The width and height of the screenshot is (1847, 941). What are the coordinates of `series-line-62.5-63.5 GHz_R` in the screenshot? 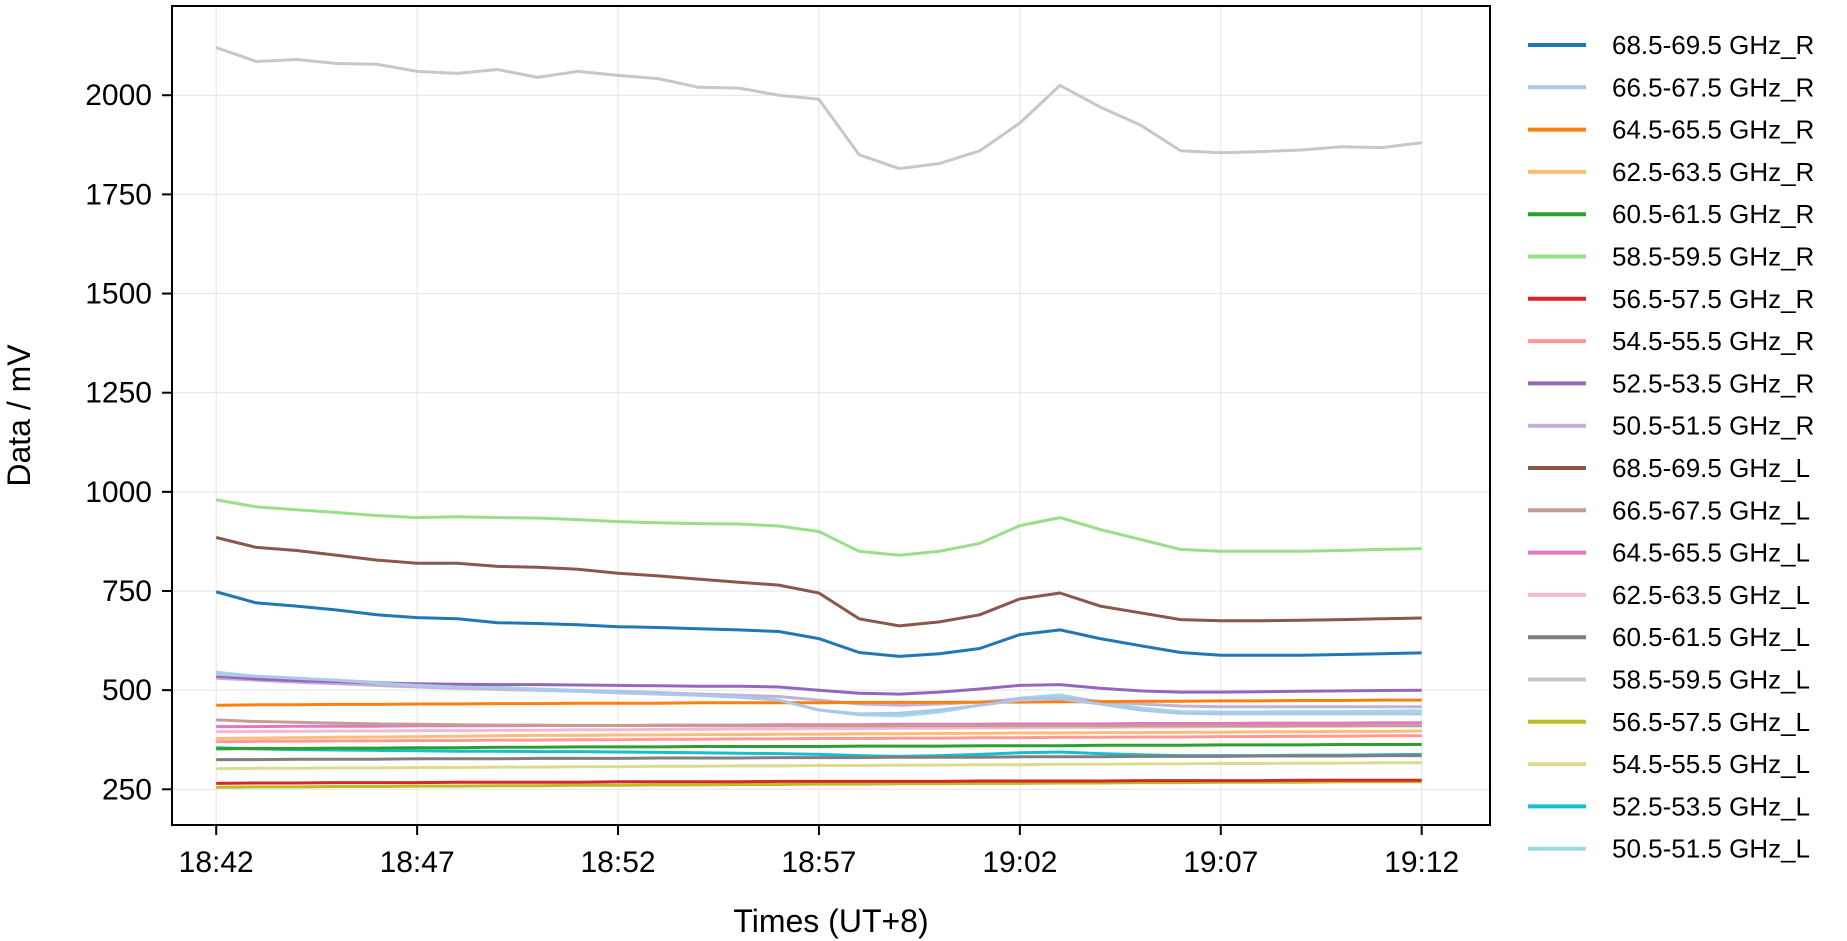 It's located at (819, 734).